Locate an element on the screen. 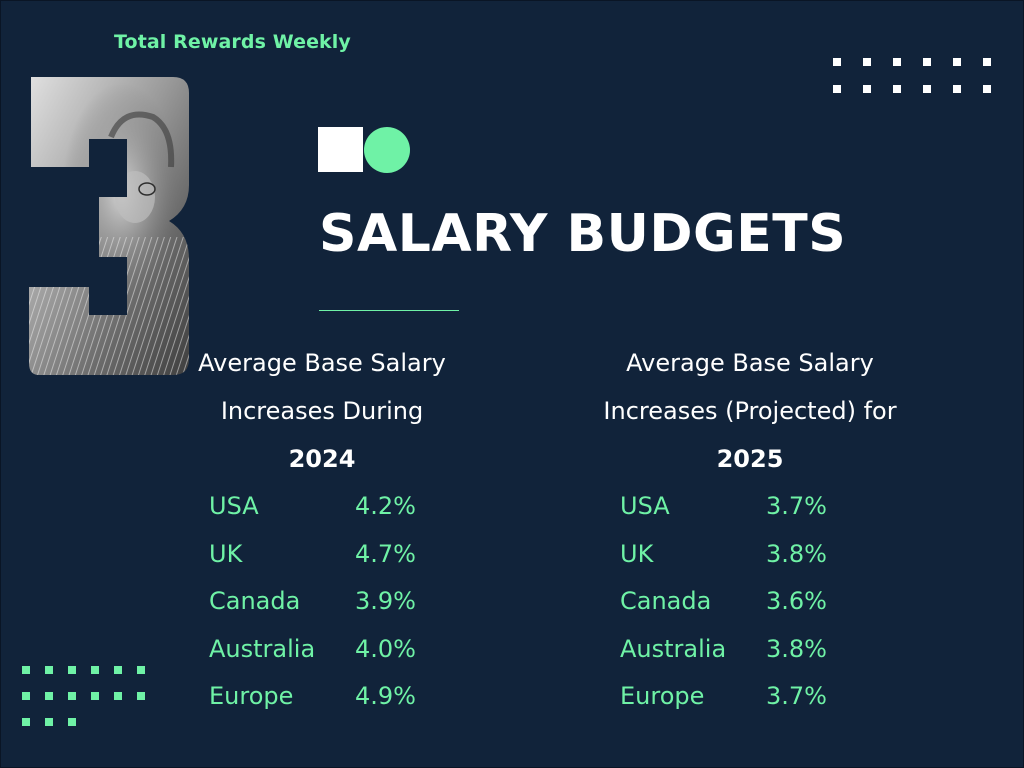 Image resolution: width=1024 pixels, height=768 pixels. increase-value: 4.2% is located at coordinates (385, 506).